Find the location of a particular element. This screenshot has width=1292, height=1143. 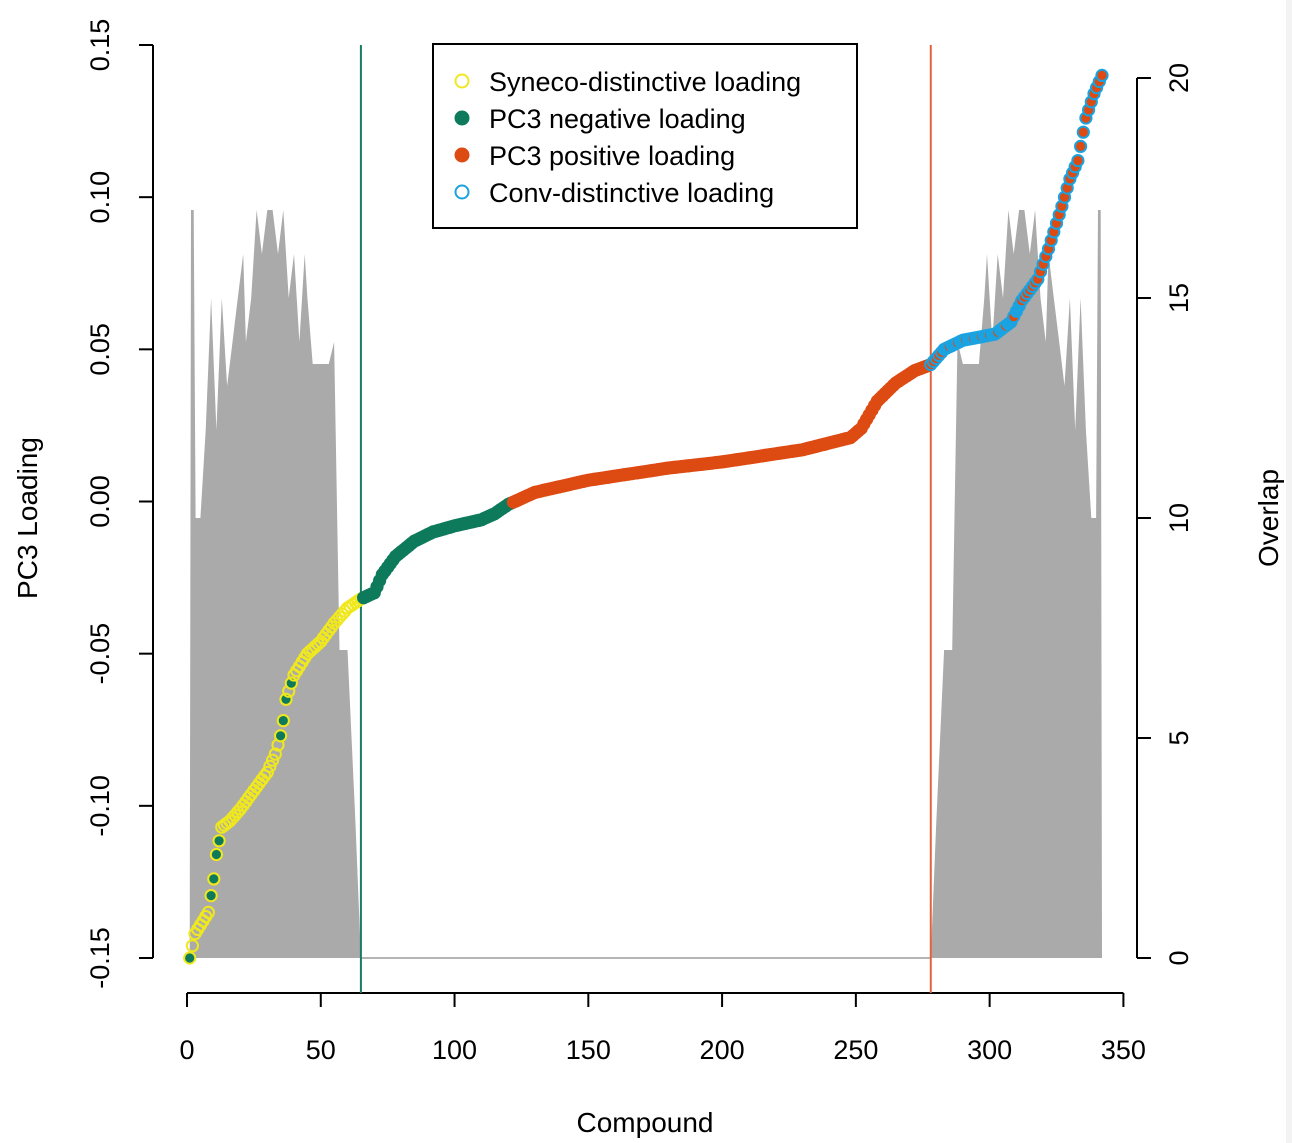

y2-axis-title: Overlap is located at coordinates (1268, 518).